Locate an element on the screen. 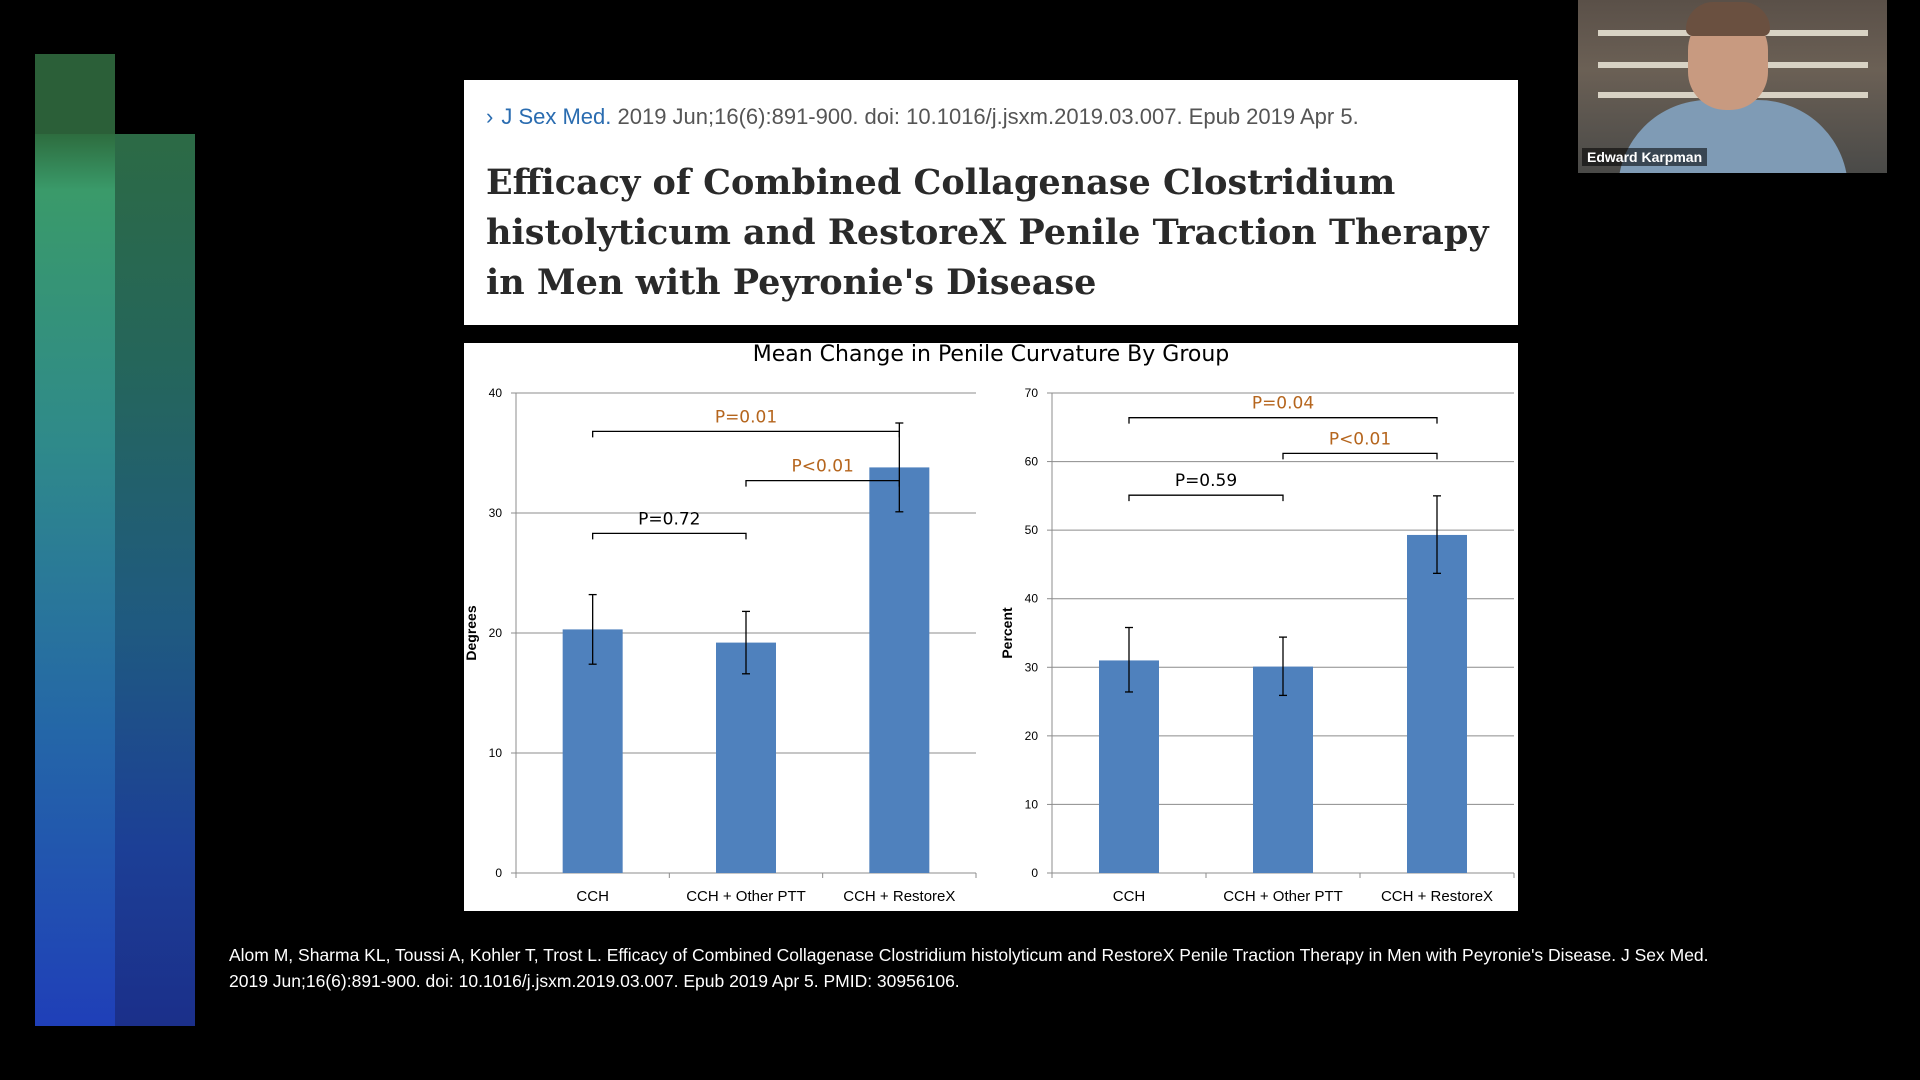 This screenshot has width=1920, height=1080. y-tick-label: 50 is located at coordinates (1032, 530).